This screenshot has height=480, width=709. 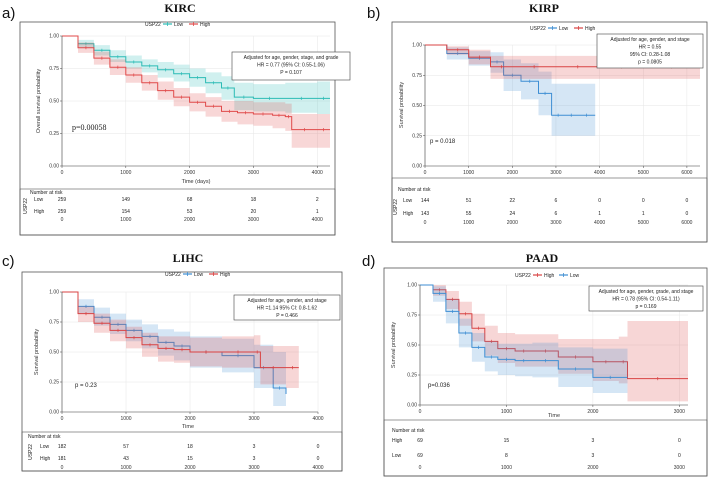 What do you see at coordinates (650, 63) in the screenshot?
I see `annotation-line: p = 0.0805` at bounding box center [650, 63].